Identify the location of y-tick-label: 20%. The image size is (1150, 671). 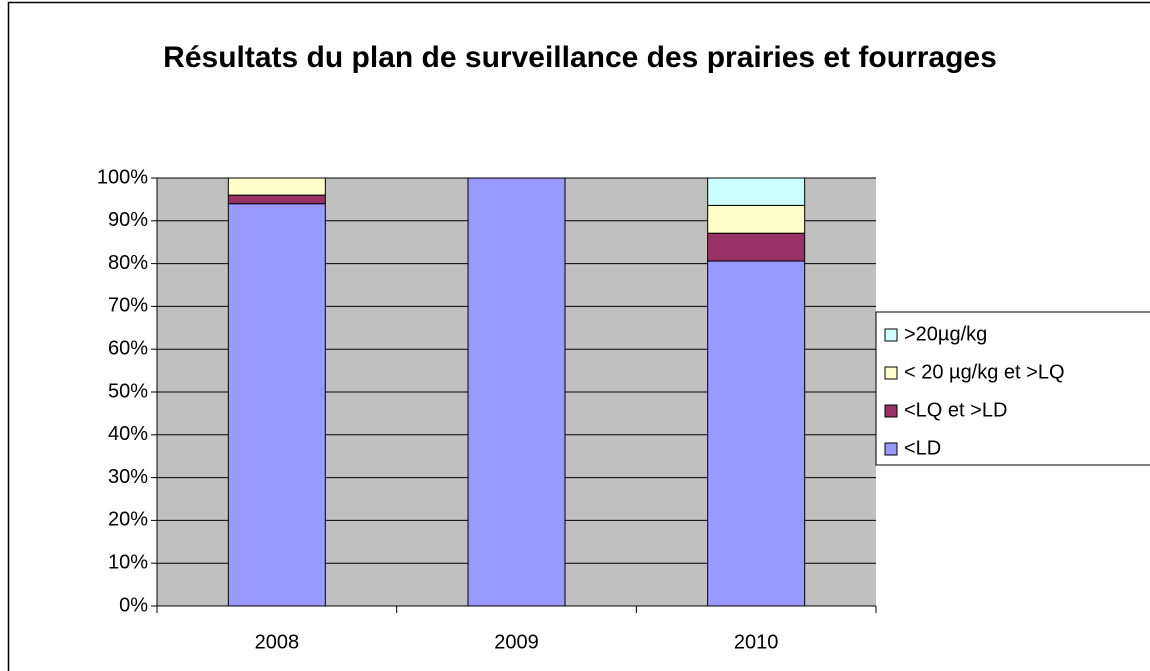
(128, 520).